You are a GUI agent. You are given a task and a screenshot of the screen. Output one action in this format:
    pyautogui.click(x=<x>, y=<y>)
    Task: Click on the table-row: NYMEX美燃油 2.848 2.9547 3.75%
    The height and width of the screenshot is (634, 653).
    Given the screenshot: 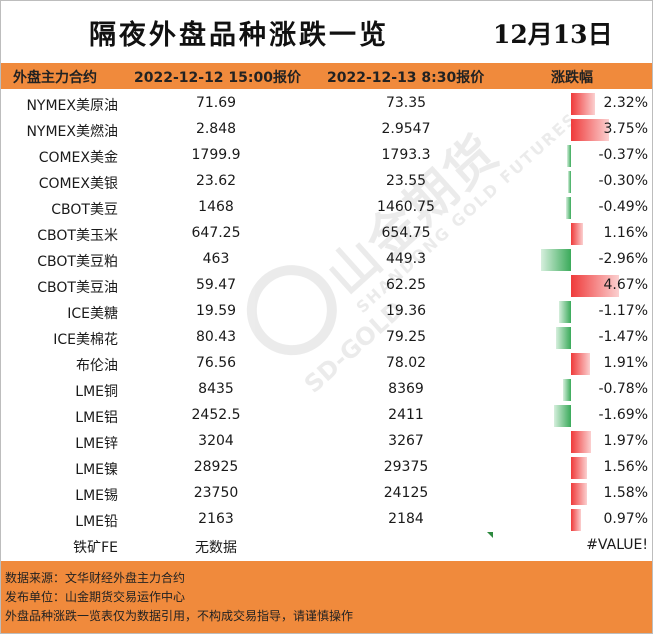 What is the action you would take?
    pyautogui.click(x=326, y=130)
    